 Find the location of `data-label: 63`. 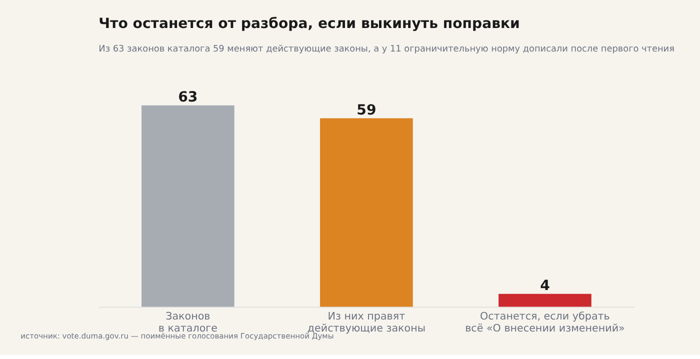

data-label: 63 is located at coordinates (188, 98).